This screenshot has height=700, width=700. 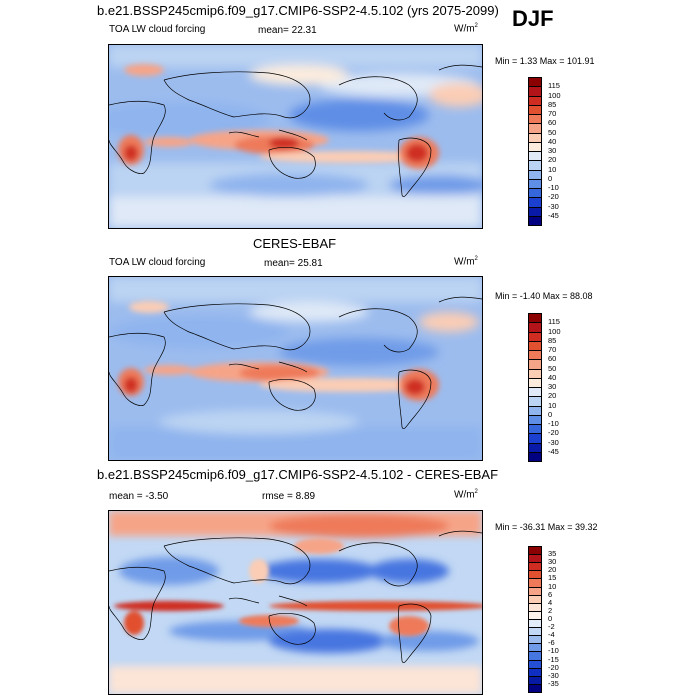 I want to click on panel2-units: W/m2, so click(x=466, y=261).